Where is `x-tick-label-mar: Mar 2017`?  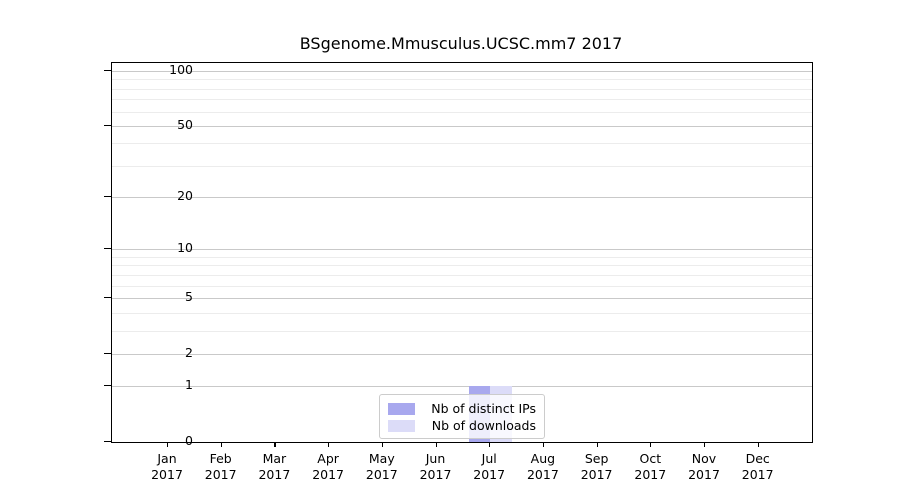
x-tick-label-mar: Mar 2017 is located at coordinates (274, 467).